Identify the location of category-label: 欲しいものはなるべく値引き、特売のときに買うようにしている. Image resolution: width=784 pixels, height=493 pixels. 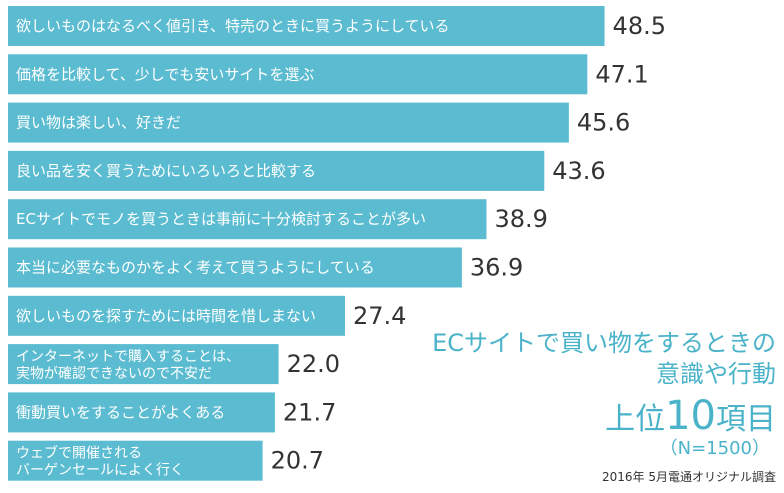
(233, 26).